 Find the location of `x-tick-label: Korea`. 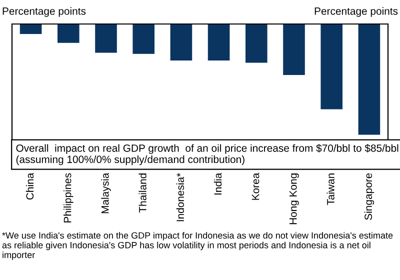

x-tick-label: Korea is located at coordinates (256, 186).